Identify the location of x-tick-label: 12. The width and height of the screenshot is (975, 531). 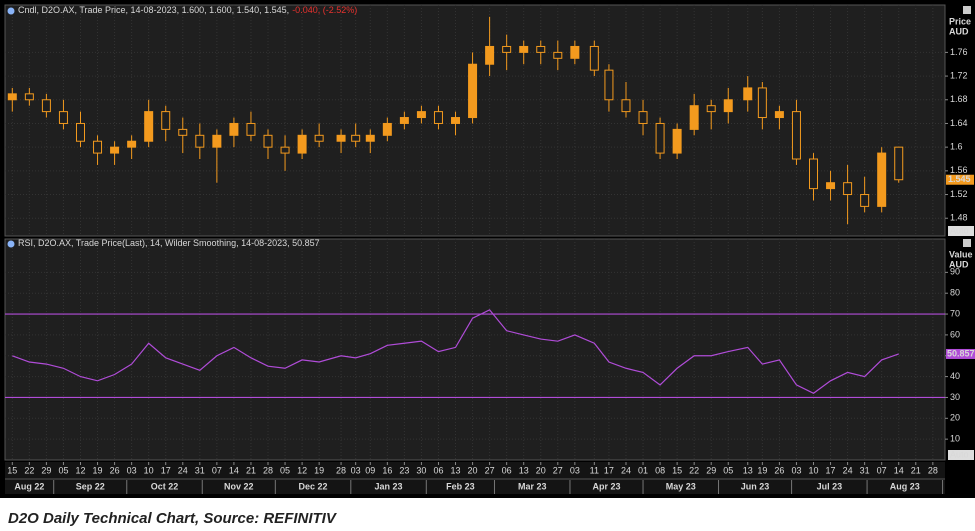
(80, 470).